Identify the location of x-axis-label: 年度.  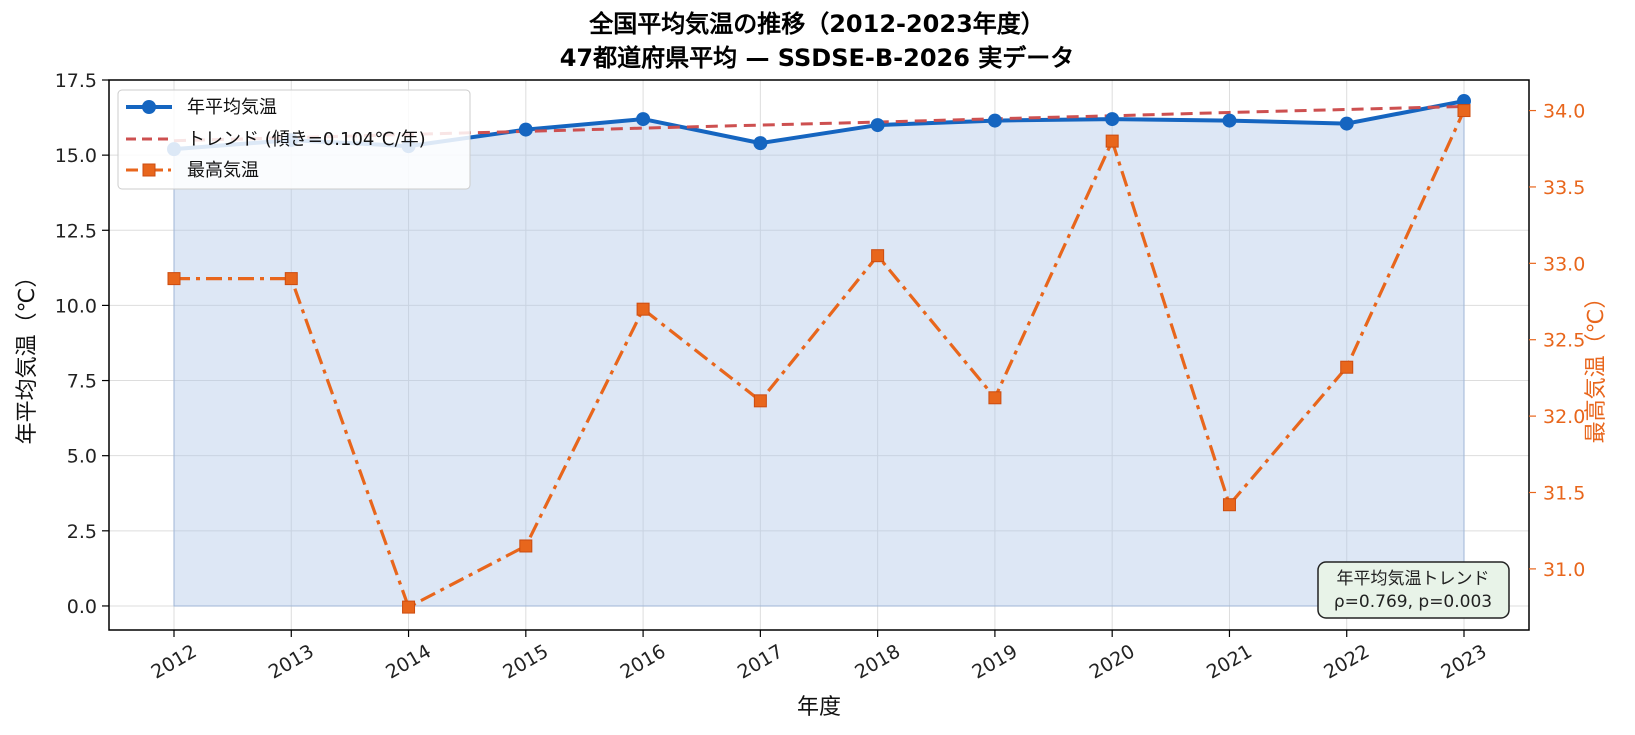
(819, 707).